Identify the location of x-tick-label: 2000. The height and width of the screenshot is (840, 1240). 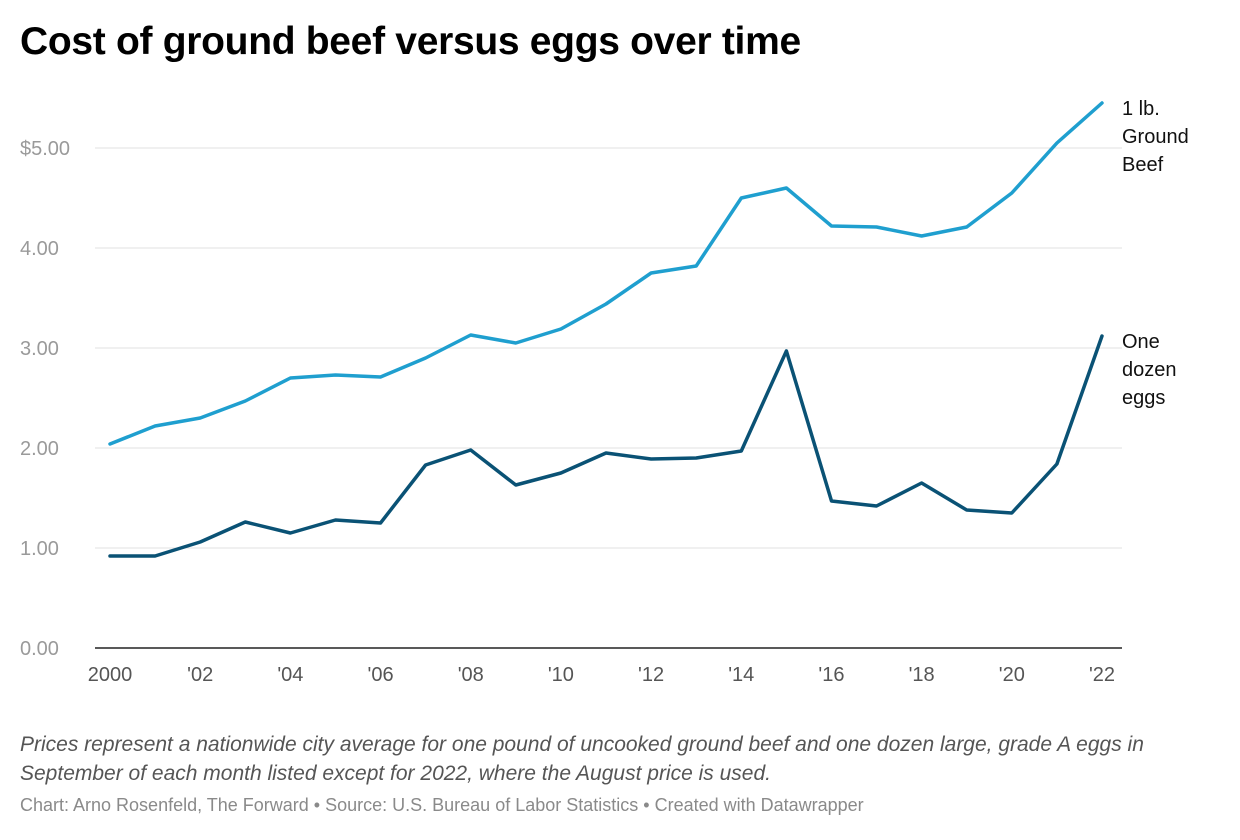
(110, 675).